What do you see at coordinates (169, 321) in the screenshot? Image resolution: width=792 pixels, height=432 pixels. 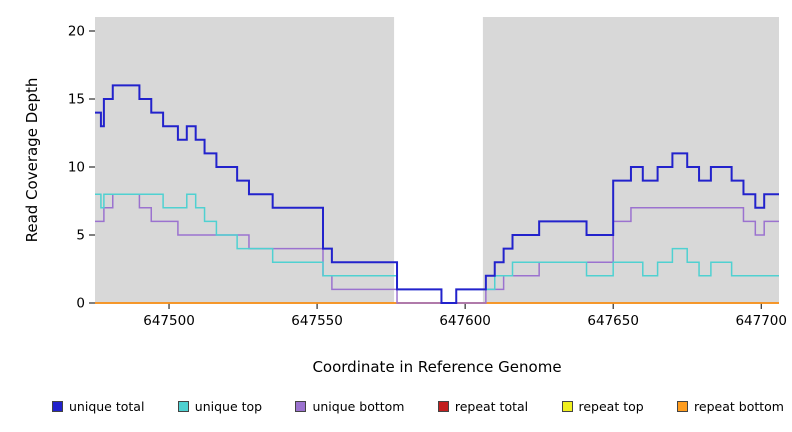 I see `x-tick-label: 647500` at bounding box center [169, 321].